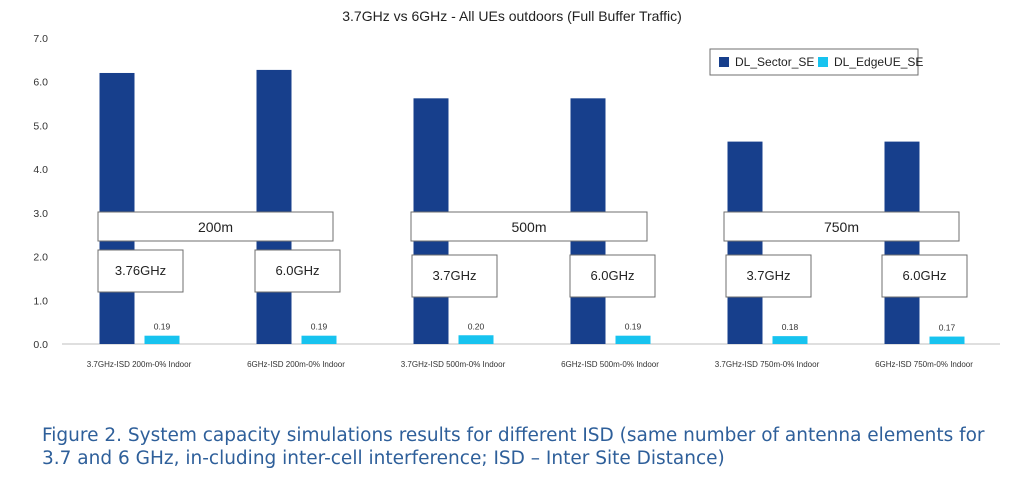 The width and height of the screenshot is (1024, 483). What do you see at coordinates (947, 328) in the screenshot?
I see `data-label-dl-edgeue-se: 0.17` at bounding box center [947, 328].